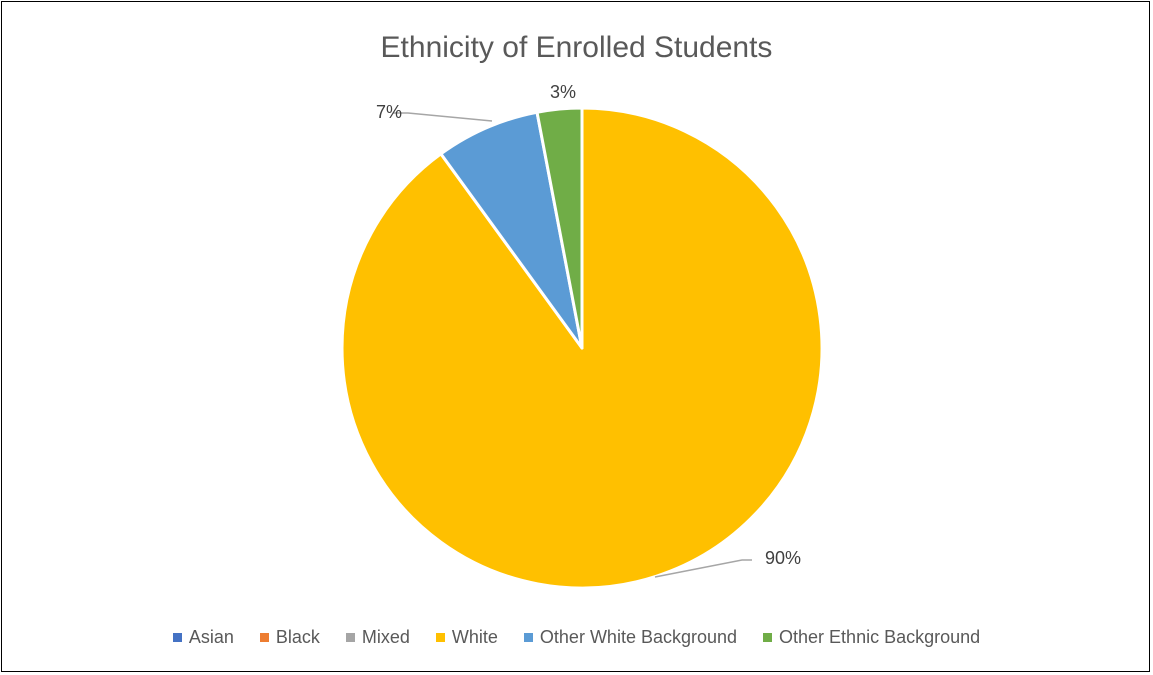 The height and width of the screenshot is (675, 1153). I want to click on legend-item-asian: Asian, so click(203, 637).